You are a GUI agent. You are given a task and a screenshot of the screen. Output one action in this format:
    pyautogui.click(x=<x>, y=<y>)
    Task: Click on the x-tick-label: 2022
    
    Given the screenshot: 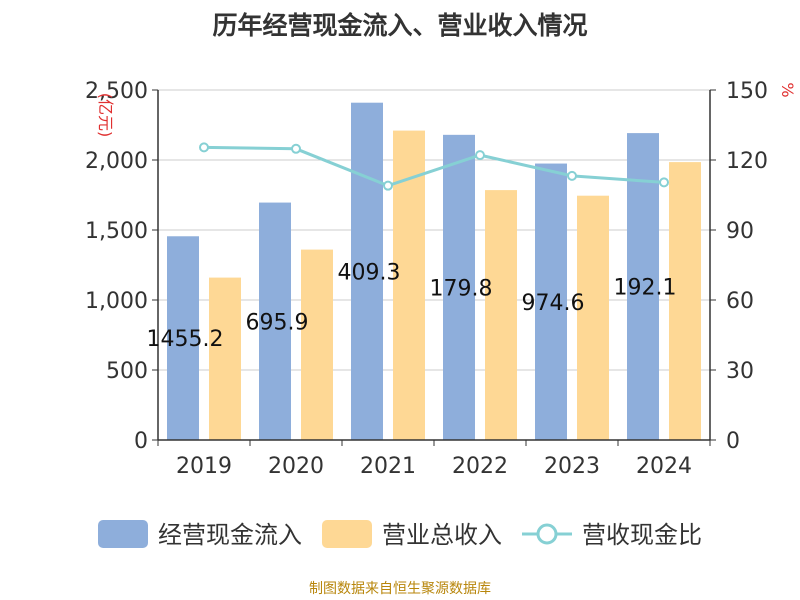 What is the action you would take?
    pyautogui.click(x=480, y=466)
    